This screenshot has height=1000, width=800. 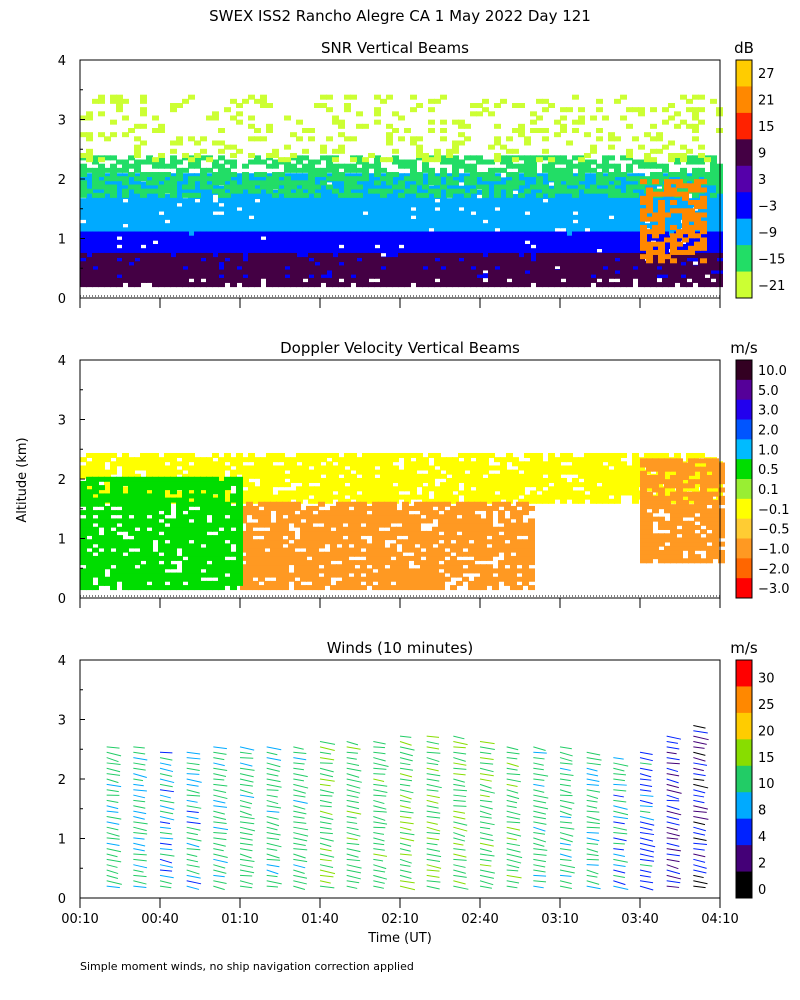 What do you see at coordinates (744, 259) in the screenshot?
I see `colorbar-swatch` at bounding box center [744, 259].